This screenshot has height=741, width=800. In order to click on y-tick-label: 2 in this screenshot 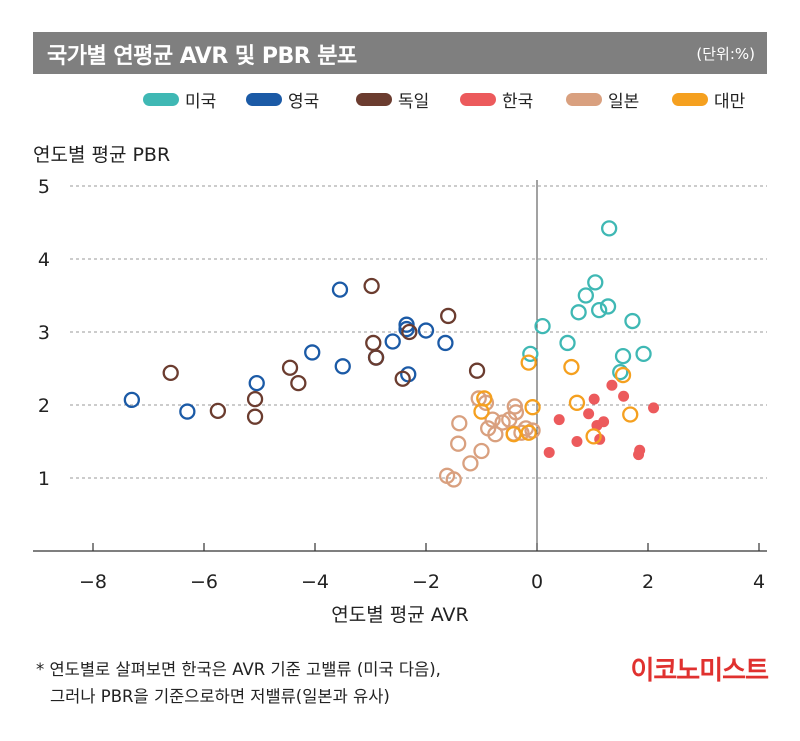, I will do `click(44, 406)`.